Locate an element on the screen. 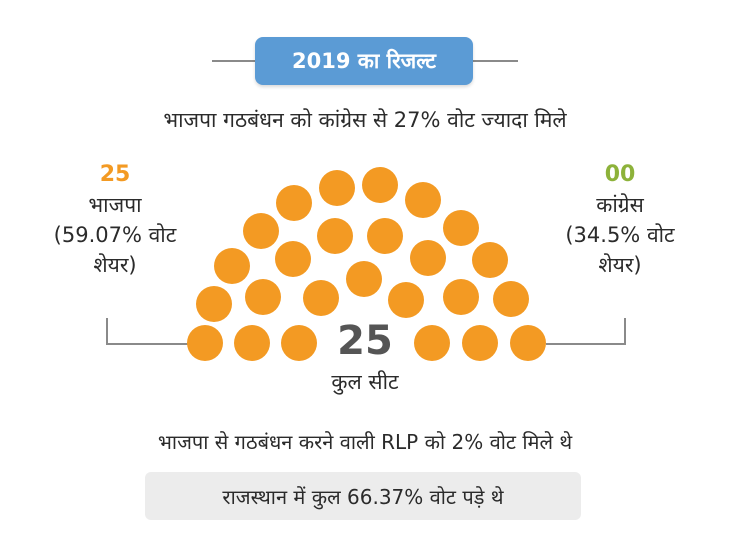 The image size is (730, 548). congress-seats: 00 is located at coordinates (620, 174).